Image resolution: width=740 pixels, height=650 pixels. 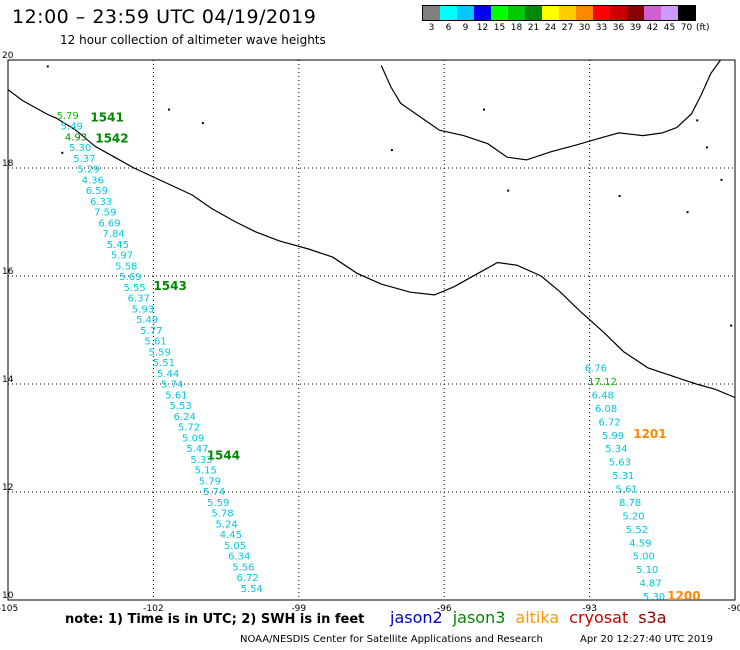 What do you see at coordinates (223, 456) in the screenshot?
I see `pass-label: 1544` at bounding box center [223, 456].